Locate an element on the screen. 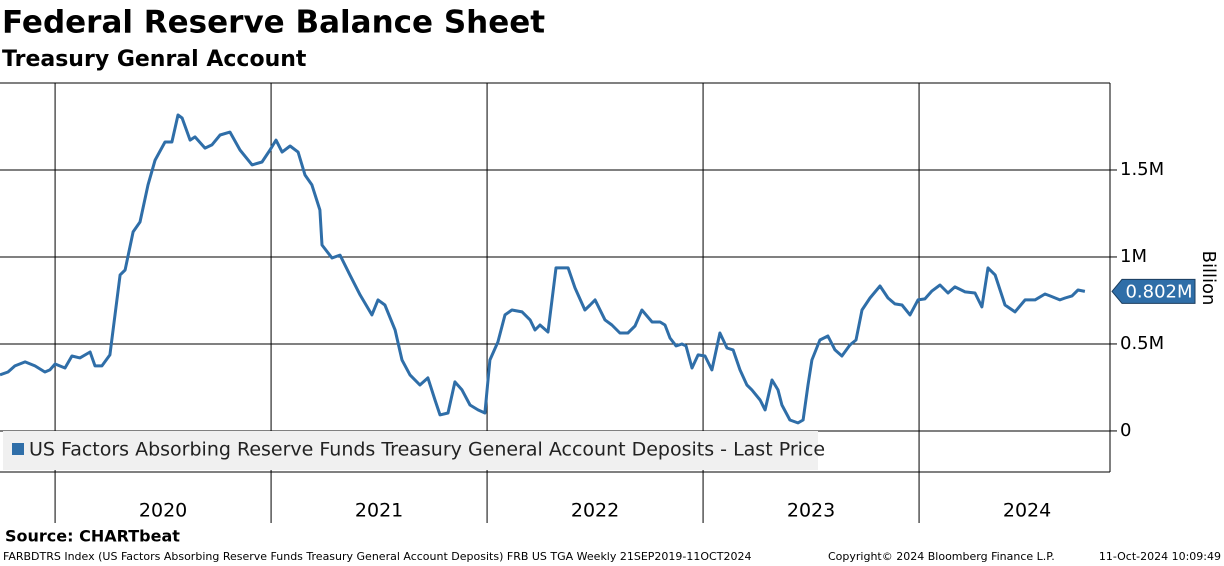  x-tick-label: 2020 is located at coordinates (163, 511).